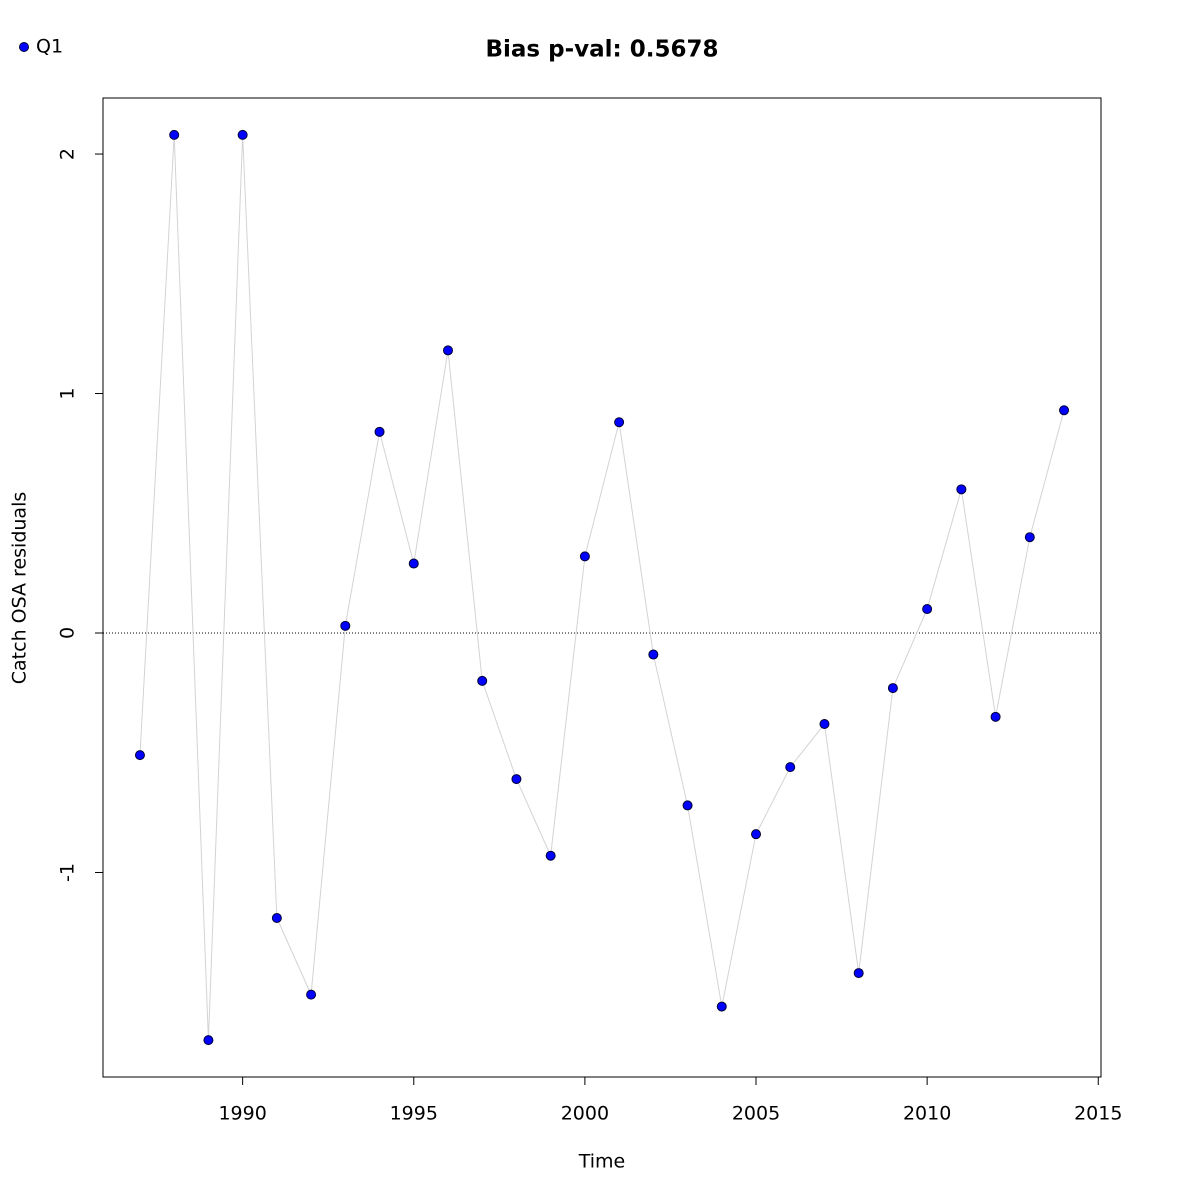 This screenshot has width=1200, height=1204. Describe the element at coordinates (68, 393) in the screenshot. I see `y-tick-label: 1` at that location.